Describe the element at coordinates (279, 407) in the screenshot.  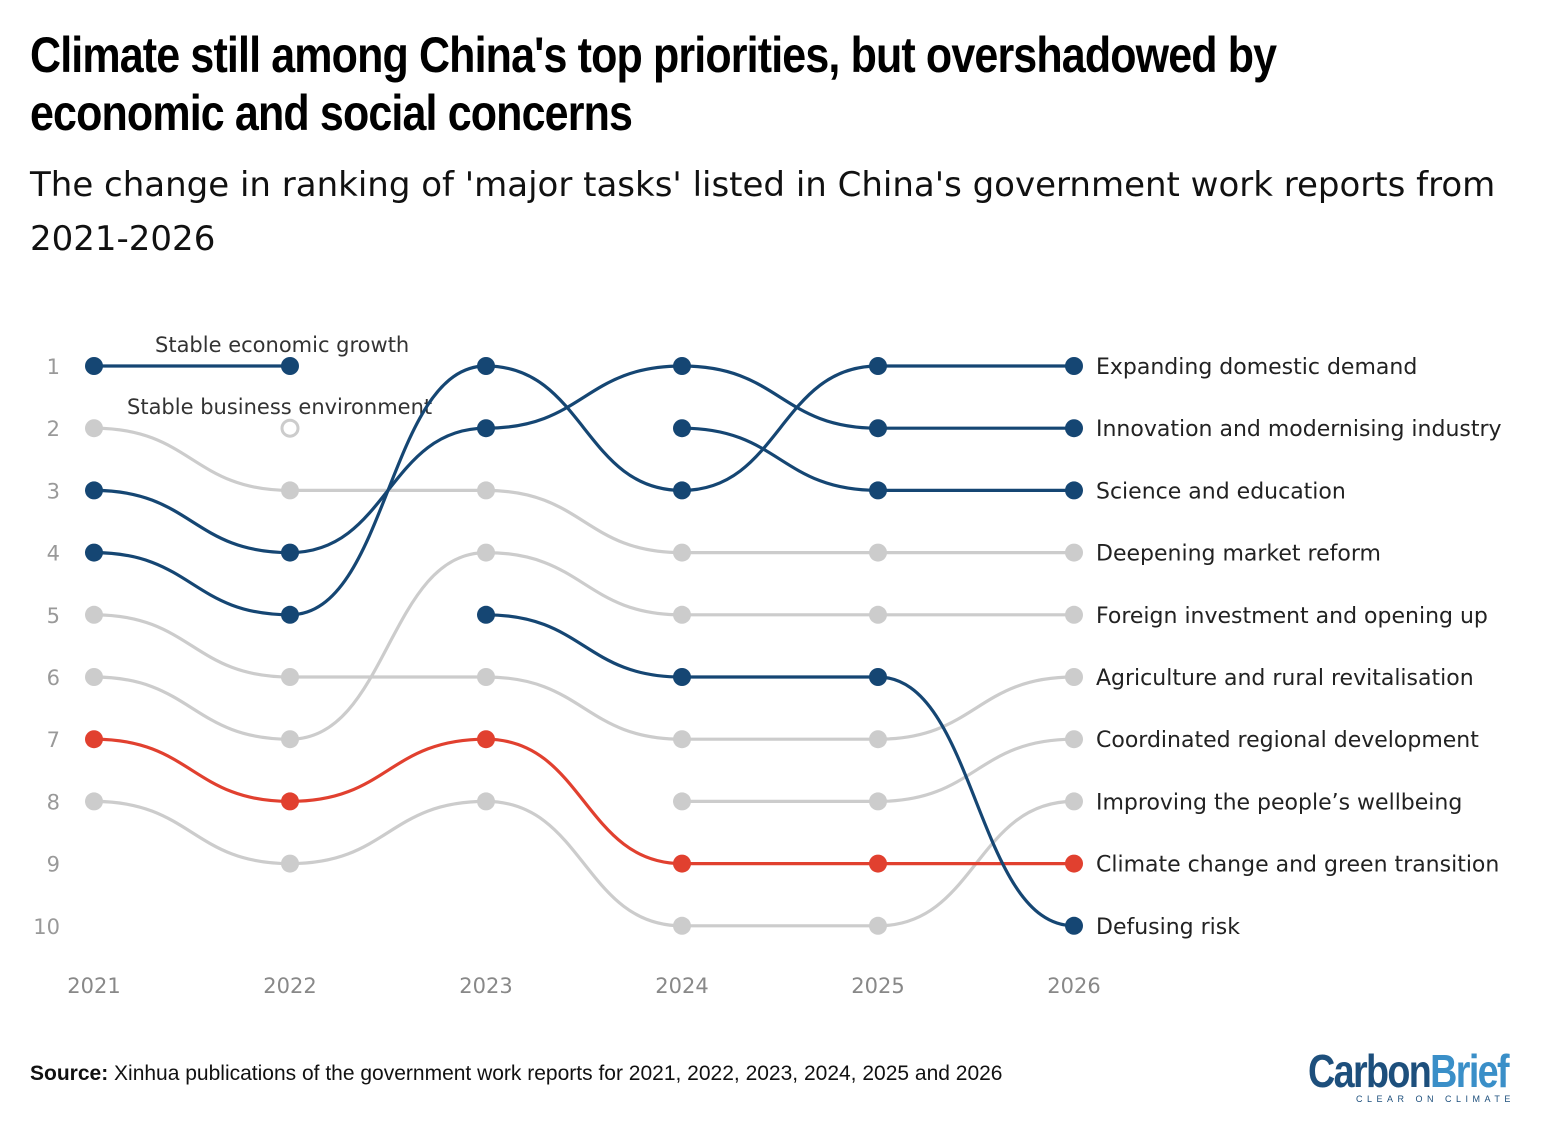
I see `series-label: Stable business environment` at that location.